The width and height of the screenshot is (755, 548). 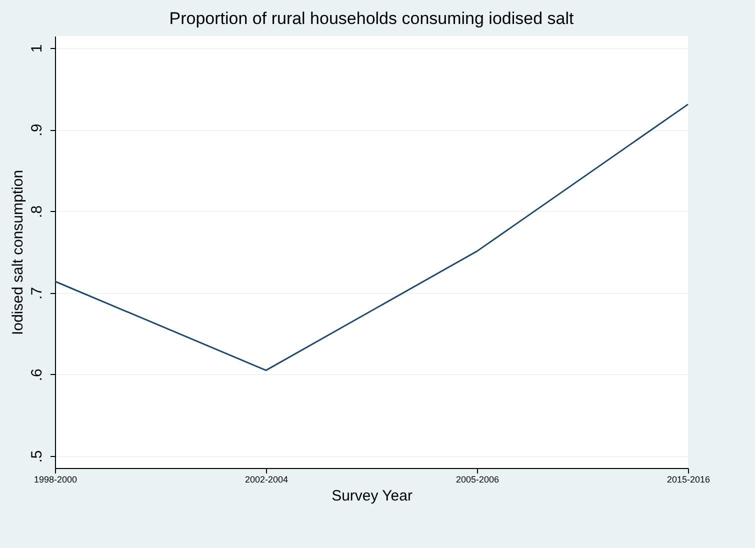 What do you see at coordinates (478, 479) in the screenshot?
I see `x-tick-label: 2005-2006` at bounding box center [478, 479].